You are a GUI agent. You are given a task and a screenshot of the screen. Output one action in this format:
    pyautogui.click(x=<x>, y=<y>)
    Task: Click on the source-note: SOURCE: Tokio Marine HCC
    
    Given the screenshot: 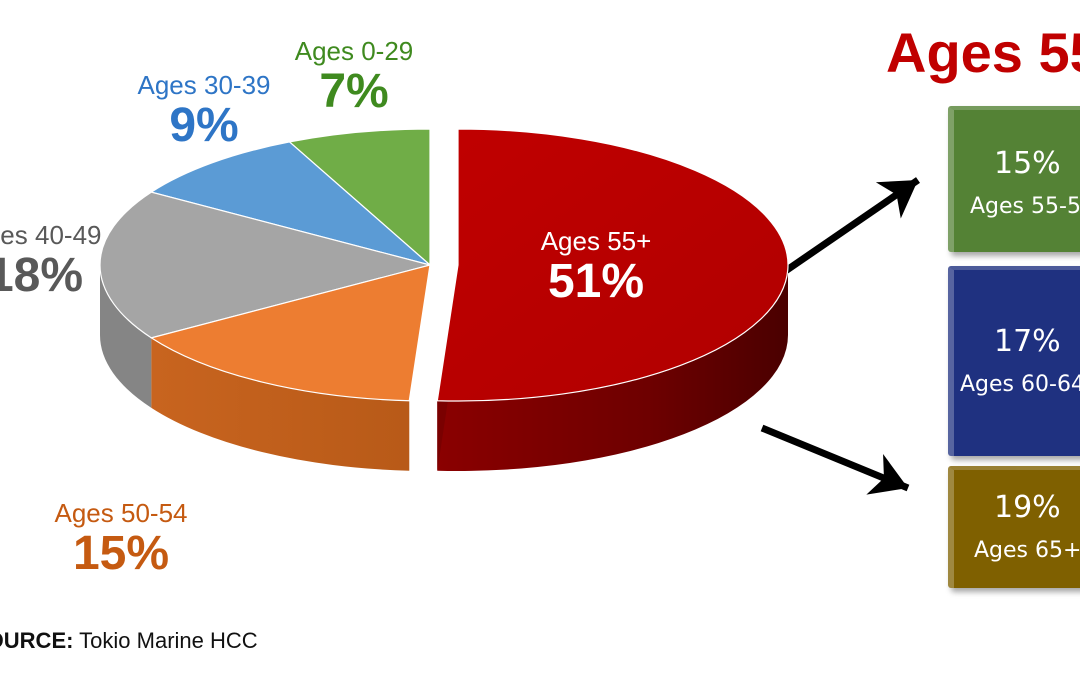 What is the action you would take?
    pyautogui.click(x=129, y=641)
    